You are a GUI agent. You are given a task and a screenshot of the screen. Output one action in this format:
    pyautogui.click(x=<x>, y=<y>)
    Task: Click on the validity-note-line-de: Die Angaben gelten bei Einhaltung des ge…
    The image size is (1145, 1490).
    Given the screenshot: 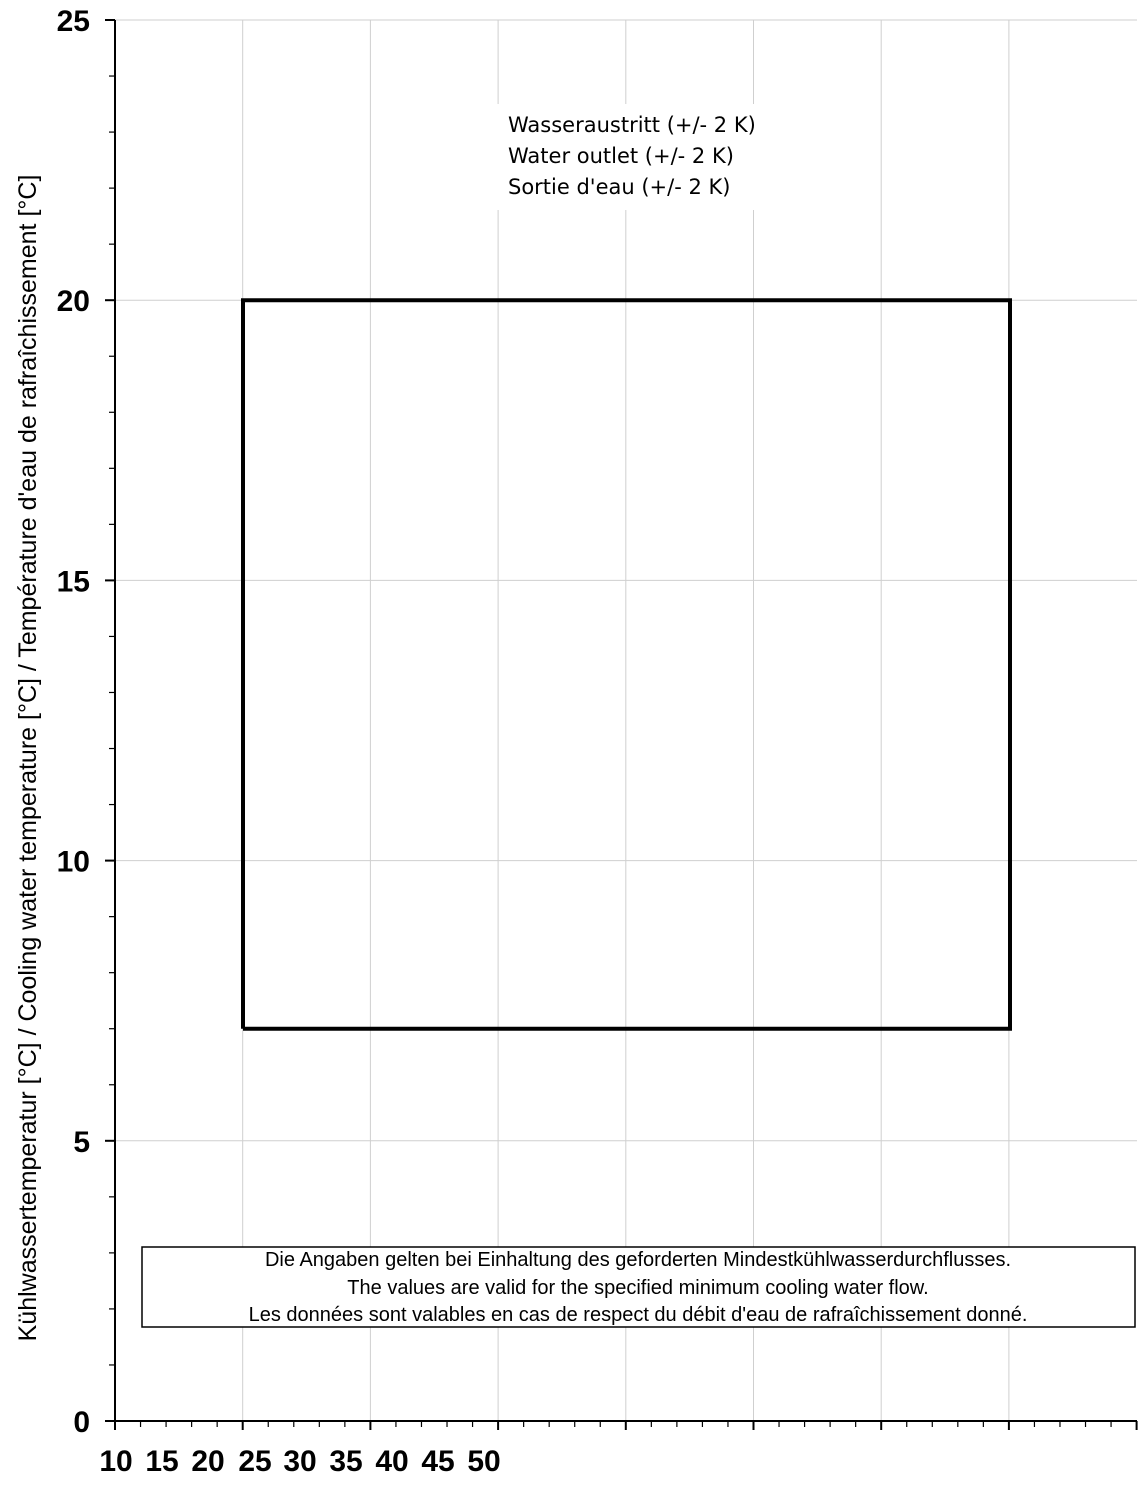 What is the action you would take?
    pyautogui.click(x=638, y=1260)
    